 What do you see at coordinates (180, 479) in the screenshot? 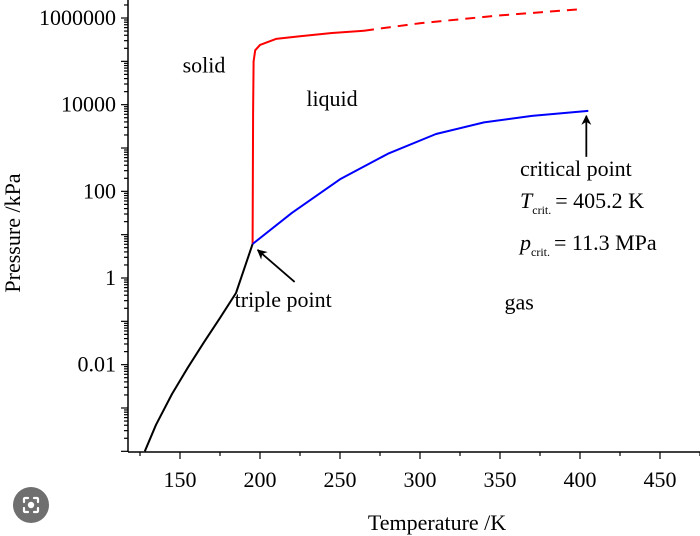
I see `x-tick-label: 150` at bounding box center [180, 479].